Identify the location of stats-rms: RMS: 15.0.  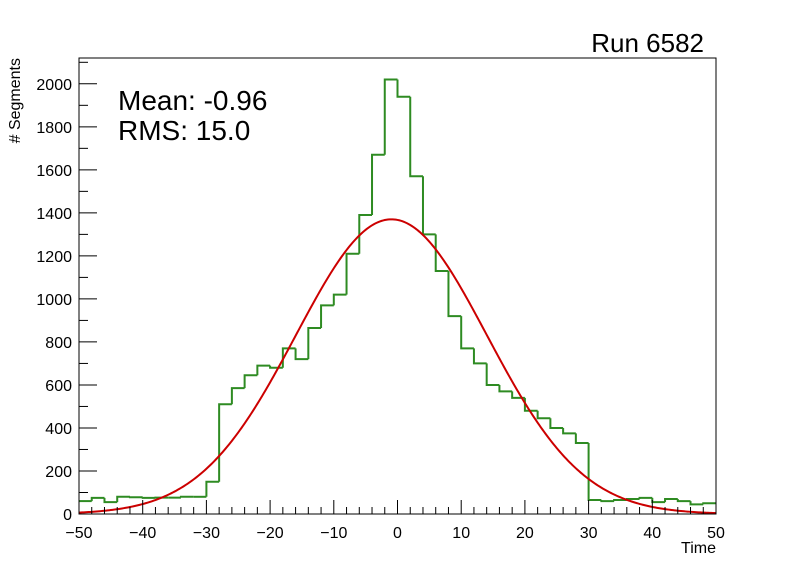
(184, 130).